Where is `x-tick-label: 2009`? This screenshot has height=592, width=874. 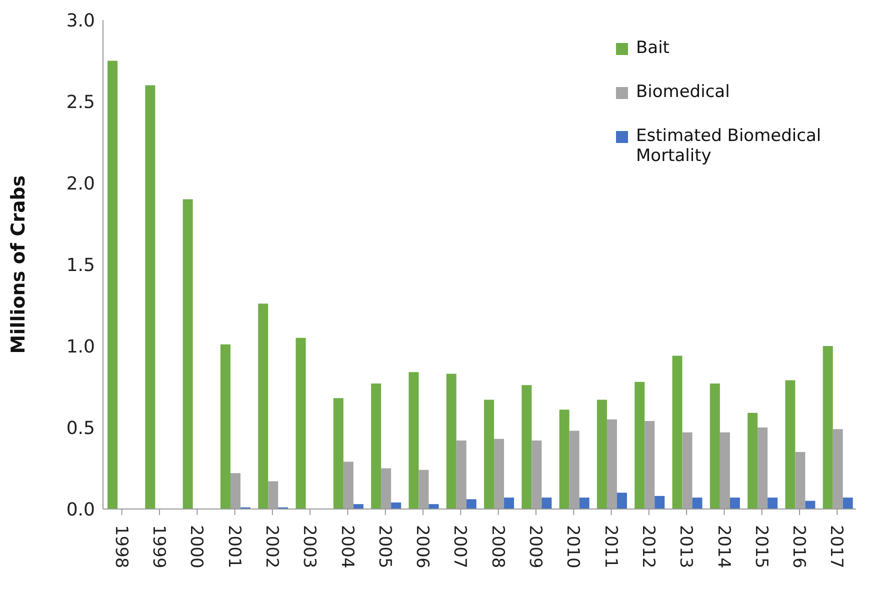 x-tick-label: 2009 is located at coordinates (535, 546).